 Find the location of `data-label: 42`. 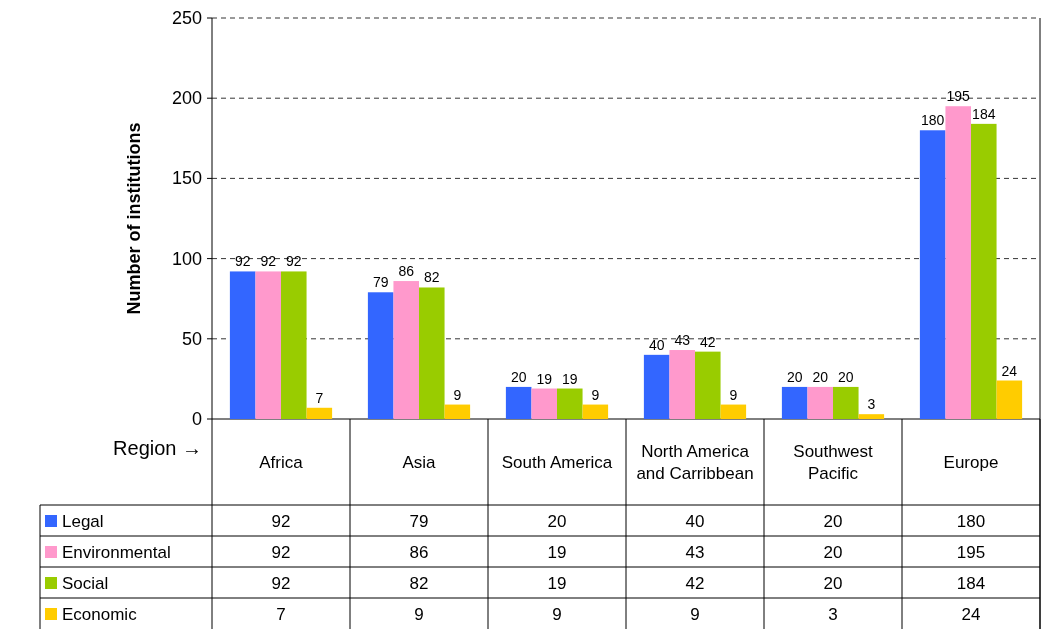

data-label: 42 is located at coordinates (695, 583).